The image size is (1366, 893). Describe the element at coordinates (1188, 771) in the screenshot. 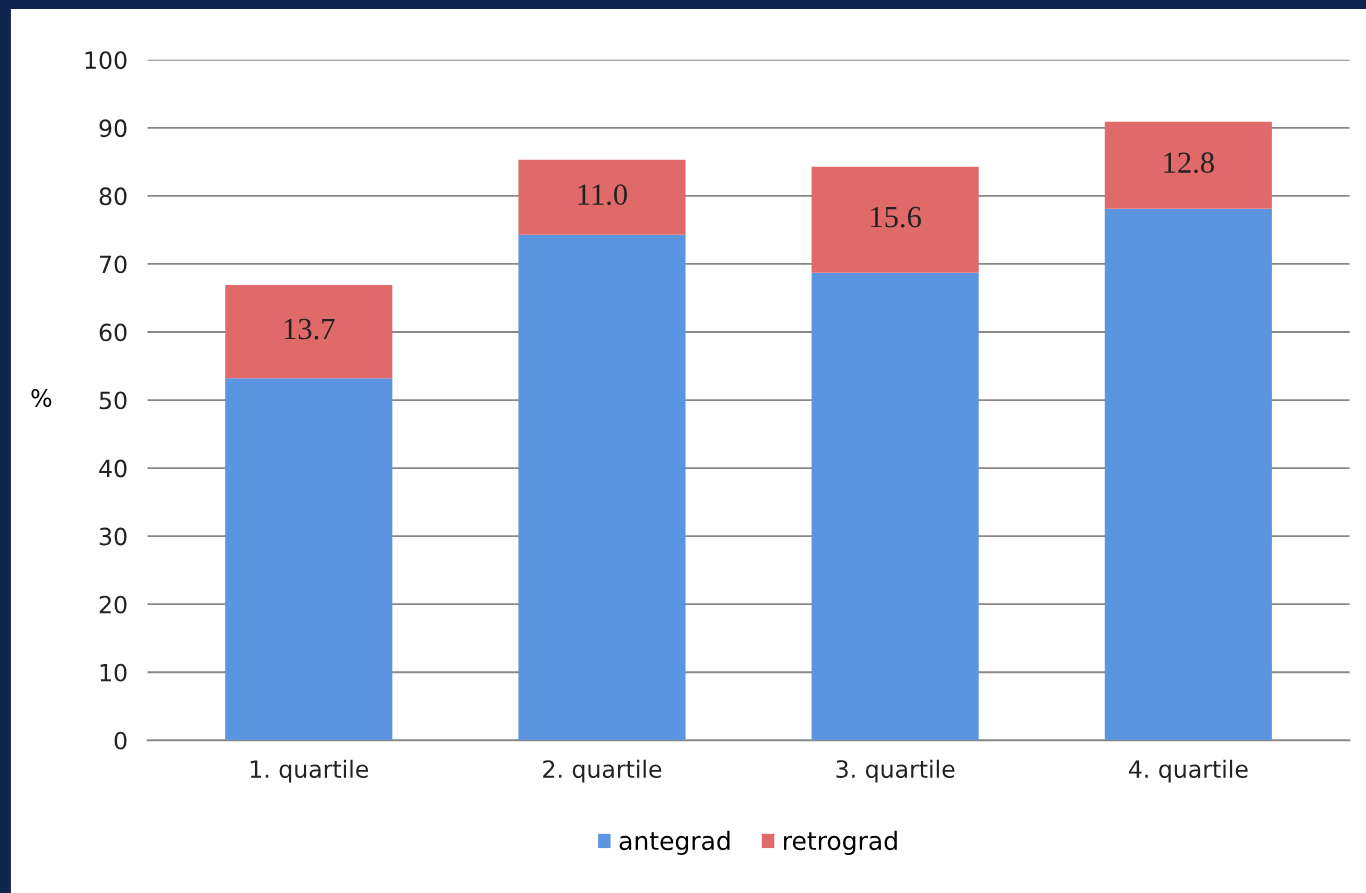

I see `x-tick-label: 4. quartile` at that location.